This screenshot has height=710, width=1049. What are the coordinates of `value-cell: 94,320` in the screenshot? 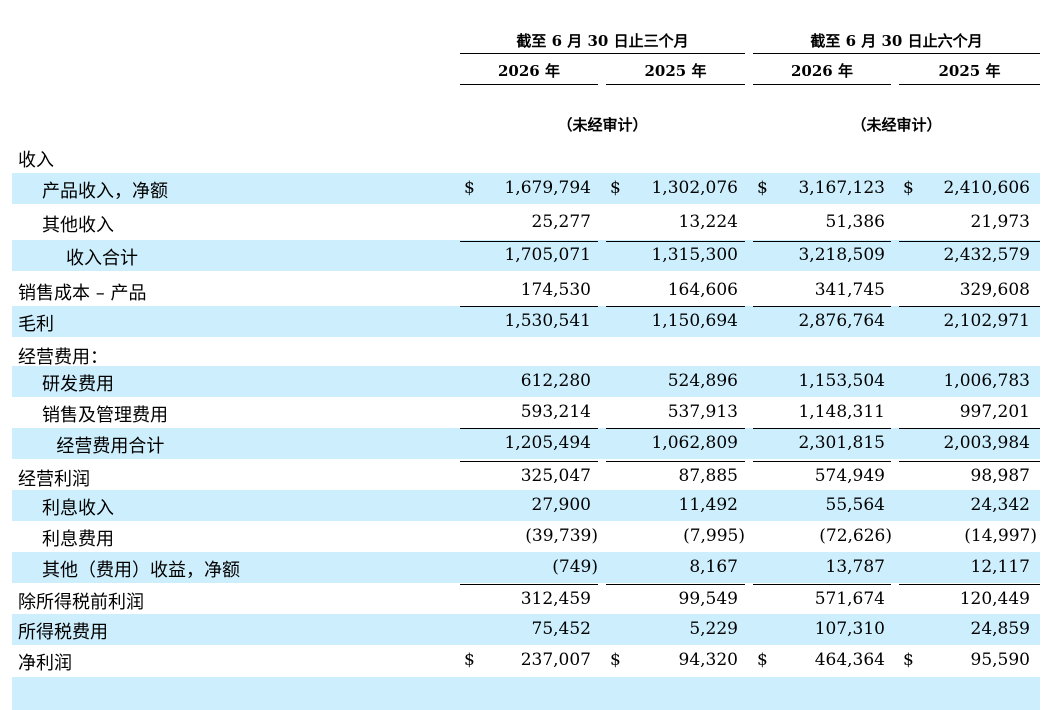 It's located at (708, 660).